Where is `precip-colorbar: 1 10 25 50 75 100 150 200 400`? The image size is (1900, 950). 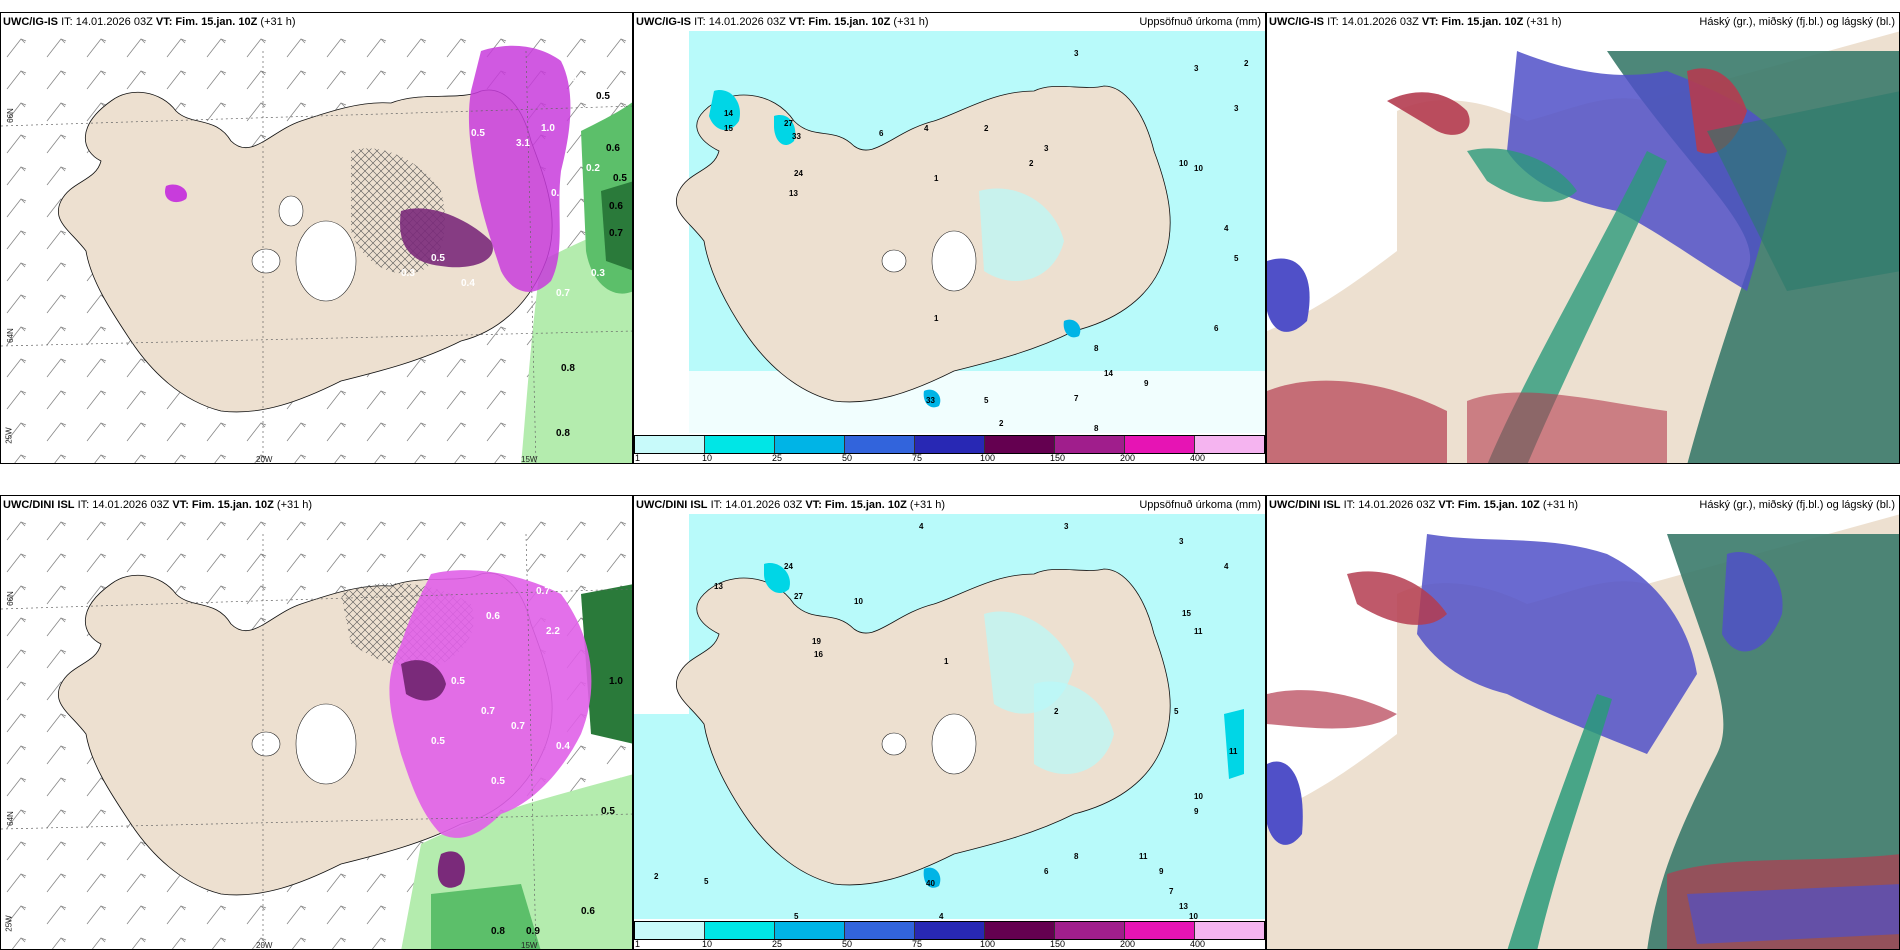
precip-colorbar: 1 10 25 50 75 100 150 200 400 is located at coordinates (949, 448).